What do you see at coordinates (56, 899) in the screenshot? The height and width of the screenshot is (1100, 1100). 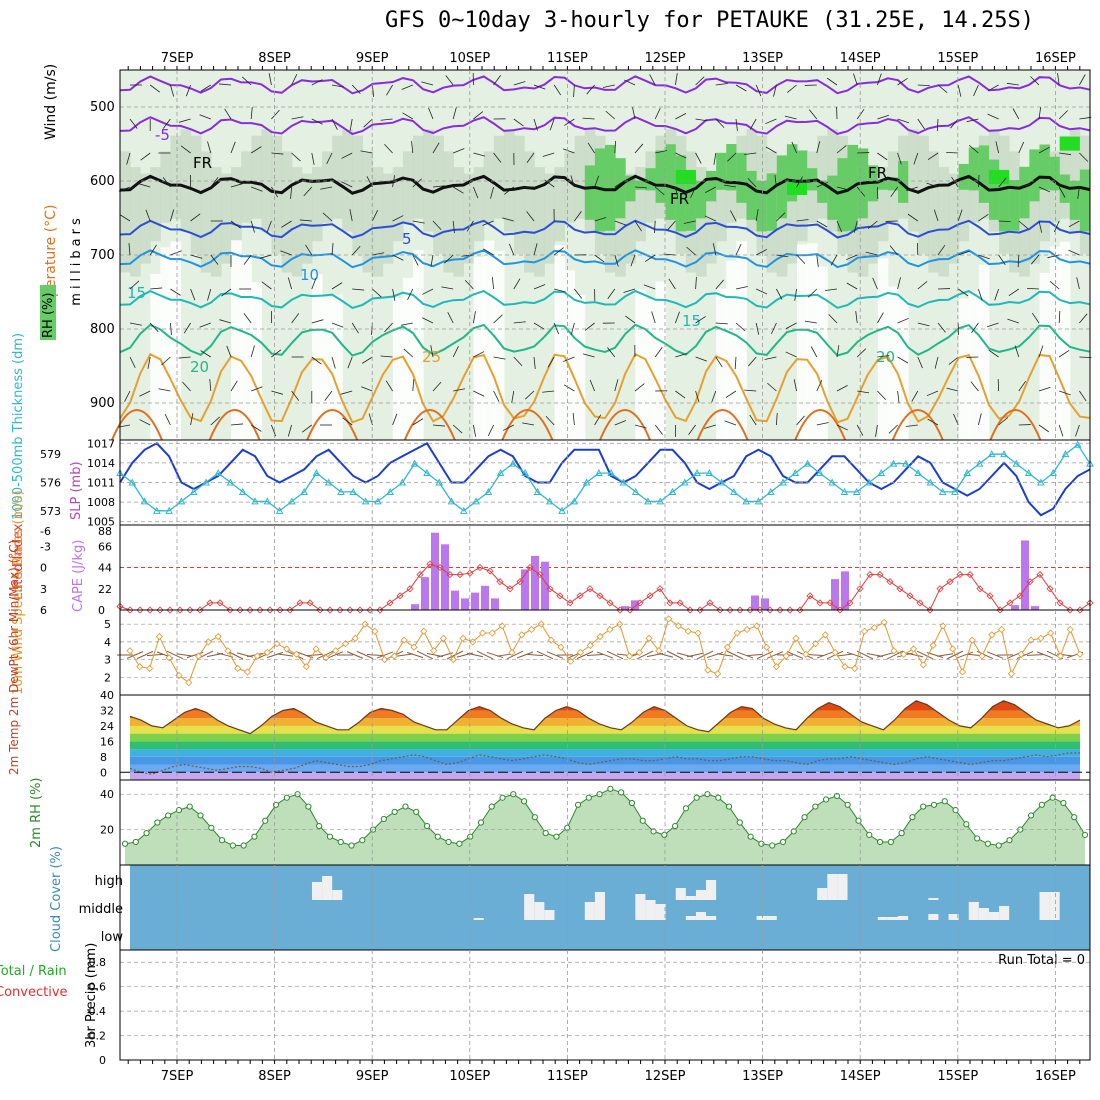 I see `cloud-axis-title: Cloud Cover (%)` at bounding box center [56, 899].